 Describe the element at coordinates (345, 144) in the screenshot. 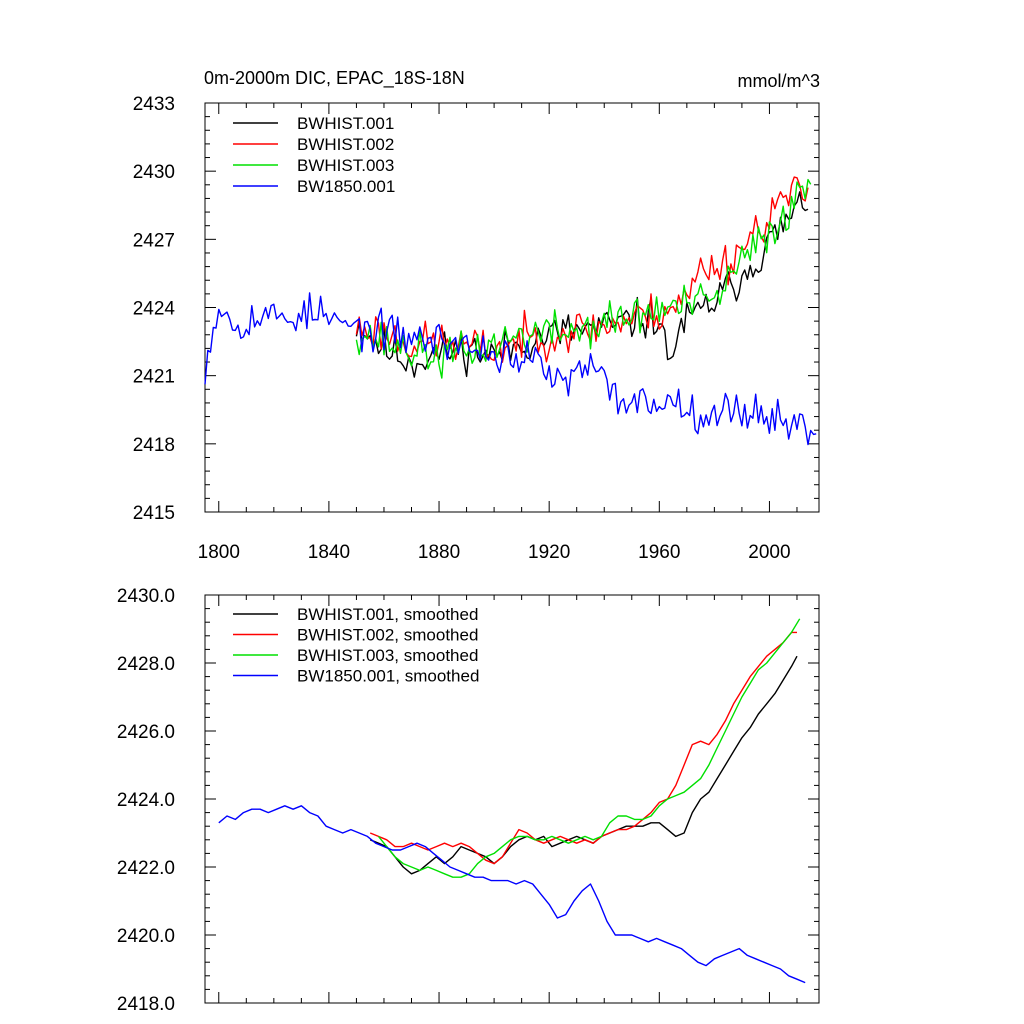

I see `legend-label: BWHIST.002` at that location.